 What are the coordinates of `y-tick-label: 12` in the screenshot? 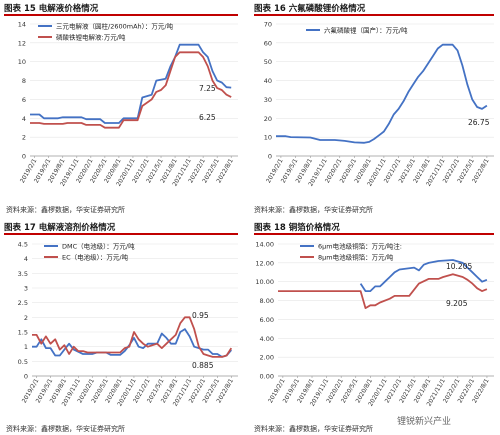 It's located at (22, 43).